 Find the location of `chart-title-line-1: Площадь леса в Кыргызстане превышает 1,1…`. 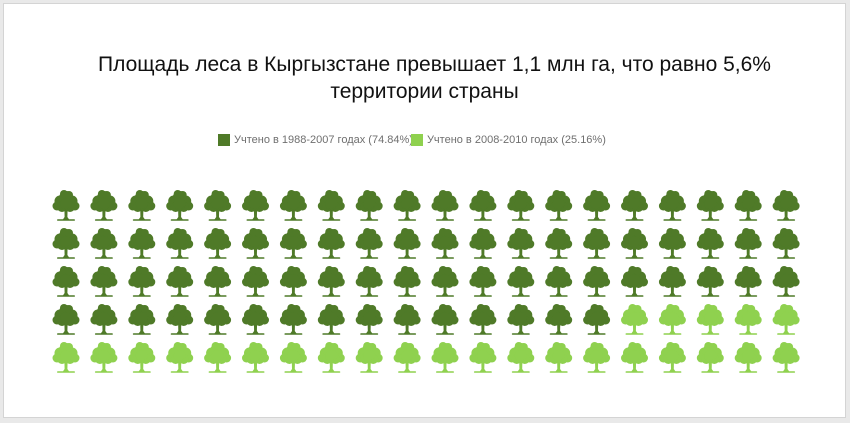

chart-title-line-1: Площадь леса в Кыргызстане превышает 1,1… is located at coordinates (434, 64).